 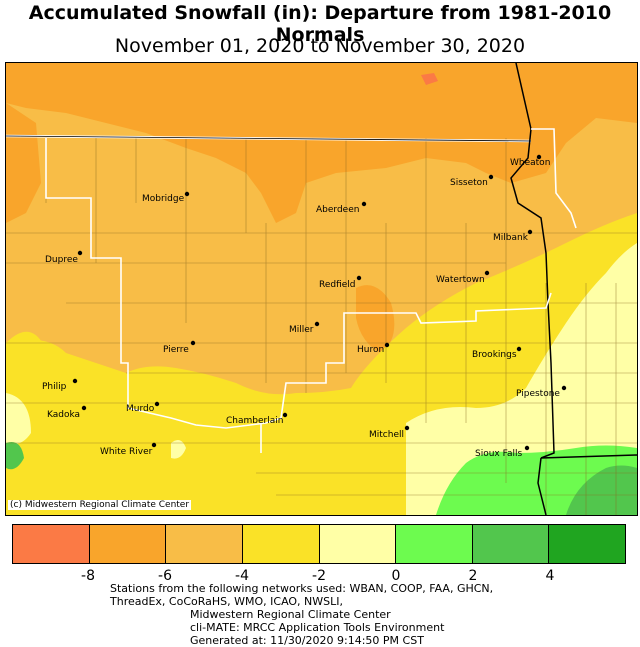 I want to click on city-label-brookings: Brookings, so click(x=494, y=355).